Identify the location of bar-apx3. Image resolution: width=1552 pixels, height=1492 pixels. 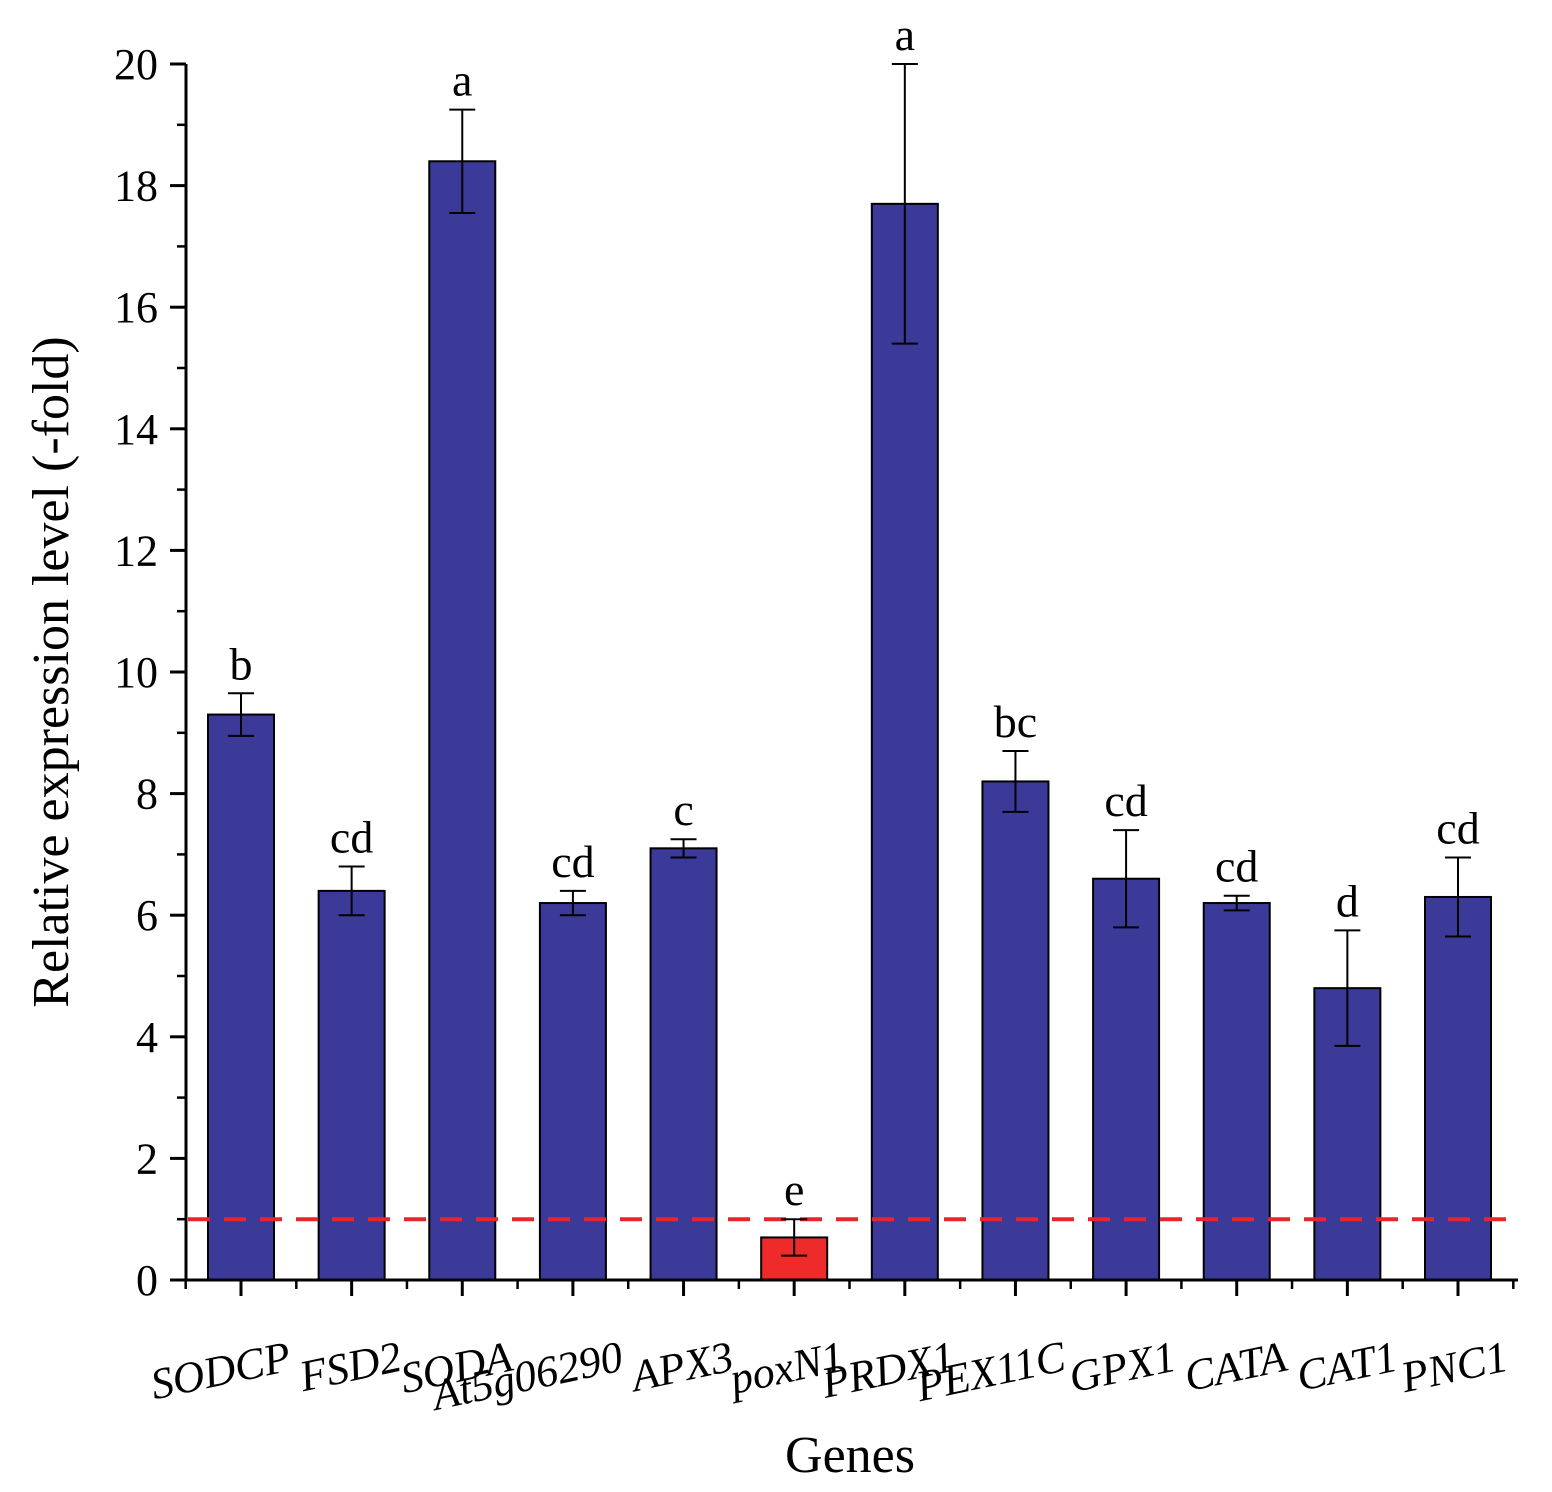
(683, 1064).